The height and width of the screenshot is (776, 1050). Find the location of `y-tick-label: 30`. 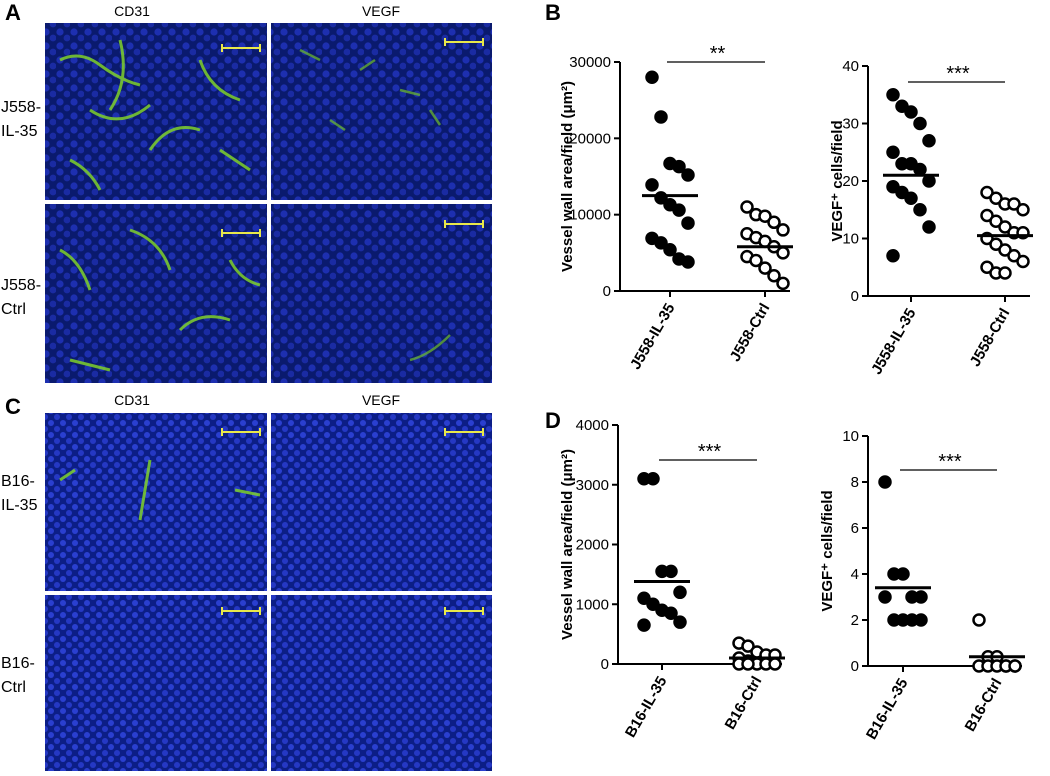

y-tick-label: 30 is located at coordinates (850, 124).